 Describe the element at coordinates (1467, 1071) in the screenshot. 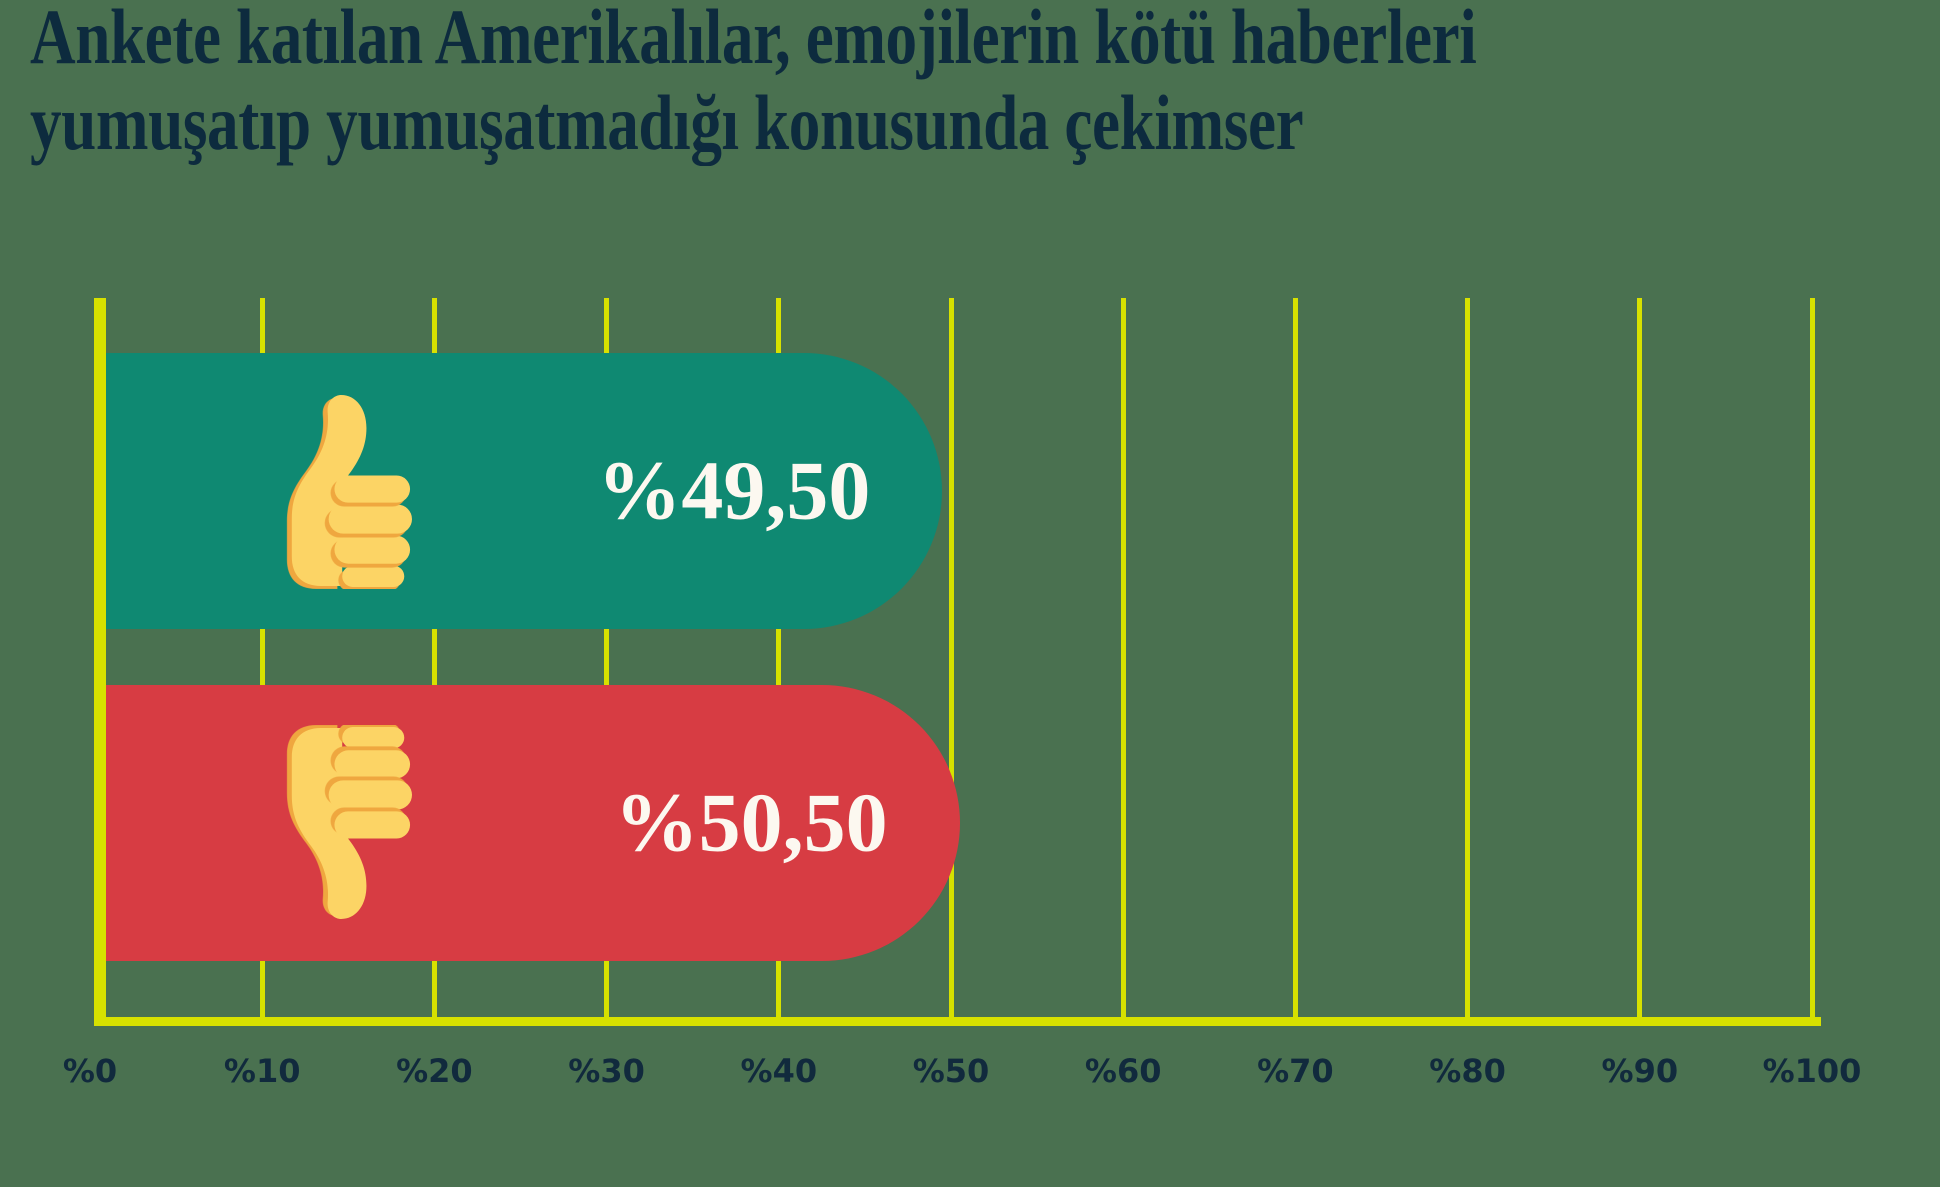

I see `x-tick-label: %80` at that location.